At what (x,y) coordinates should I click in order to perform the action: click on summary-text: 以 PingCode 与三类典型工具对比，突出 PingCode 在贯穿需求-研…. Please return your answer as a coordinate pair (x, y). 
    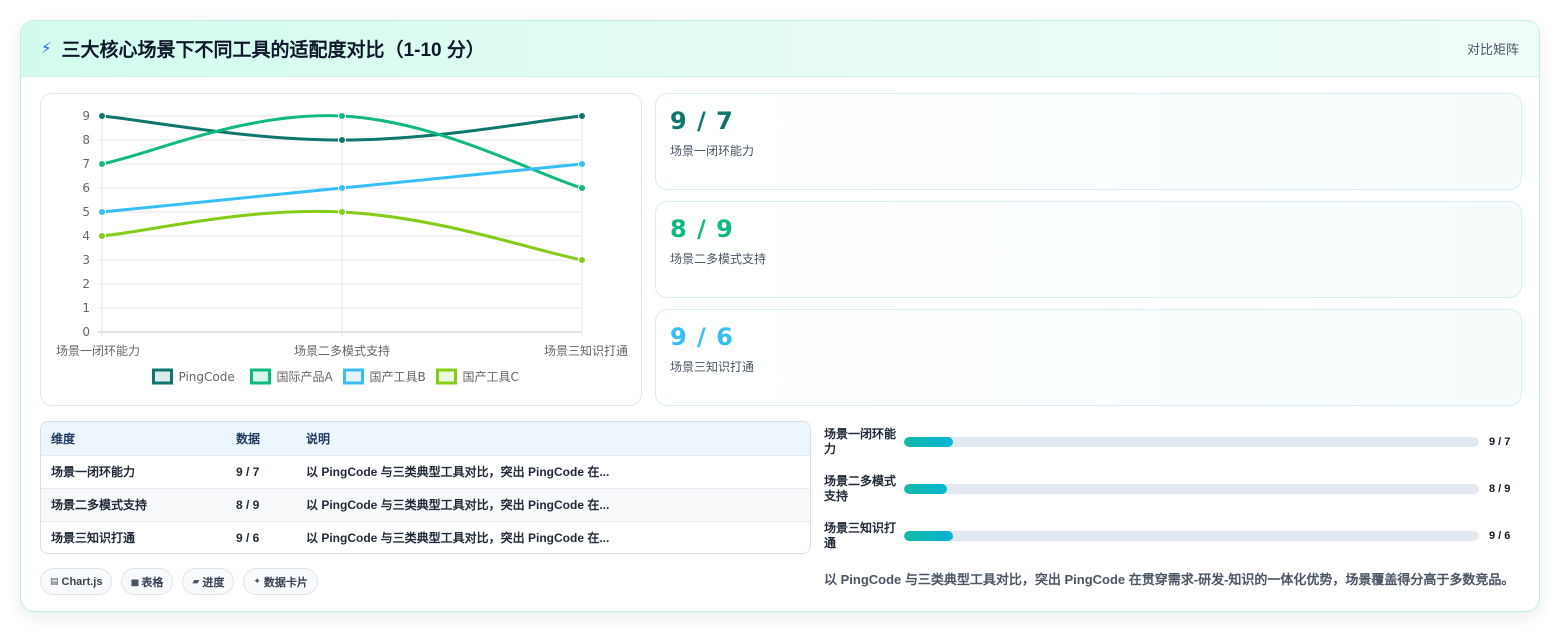
    Looking at the image, I should click on (1169, 579).